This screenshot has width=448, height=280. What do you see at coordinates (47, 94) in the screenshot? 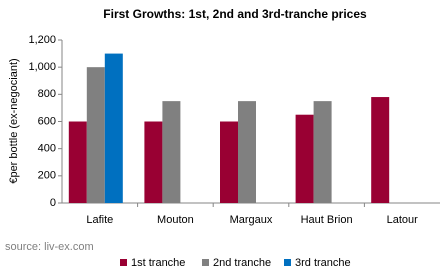
I see `y-tick-label: 800` at bounding box center [47, 94].